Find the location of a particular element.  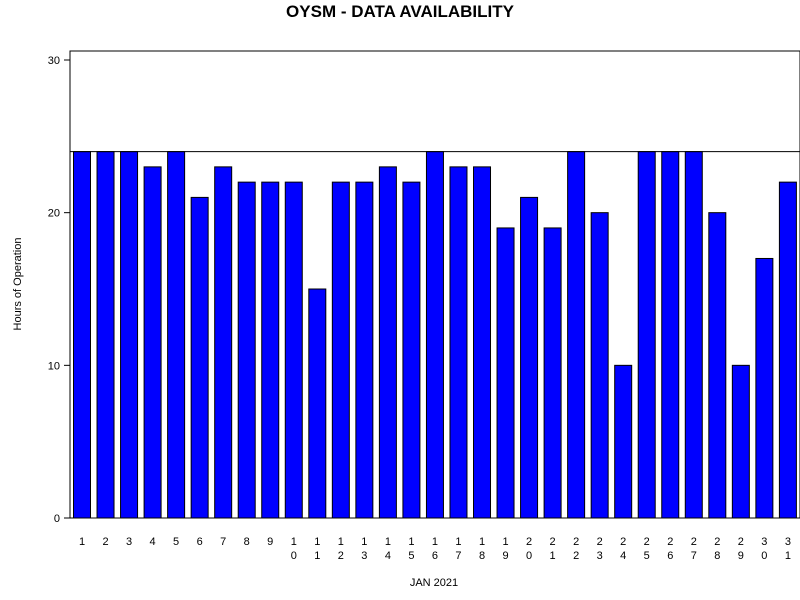

y-axis: 0 10 20 30 is located at coordinates (59, 290).